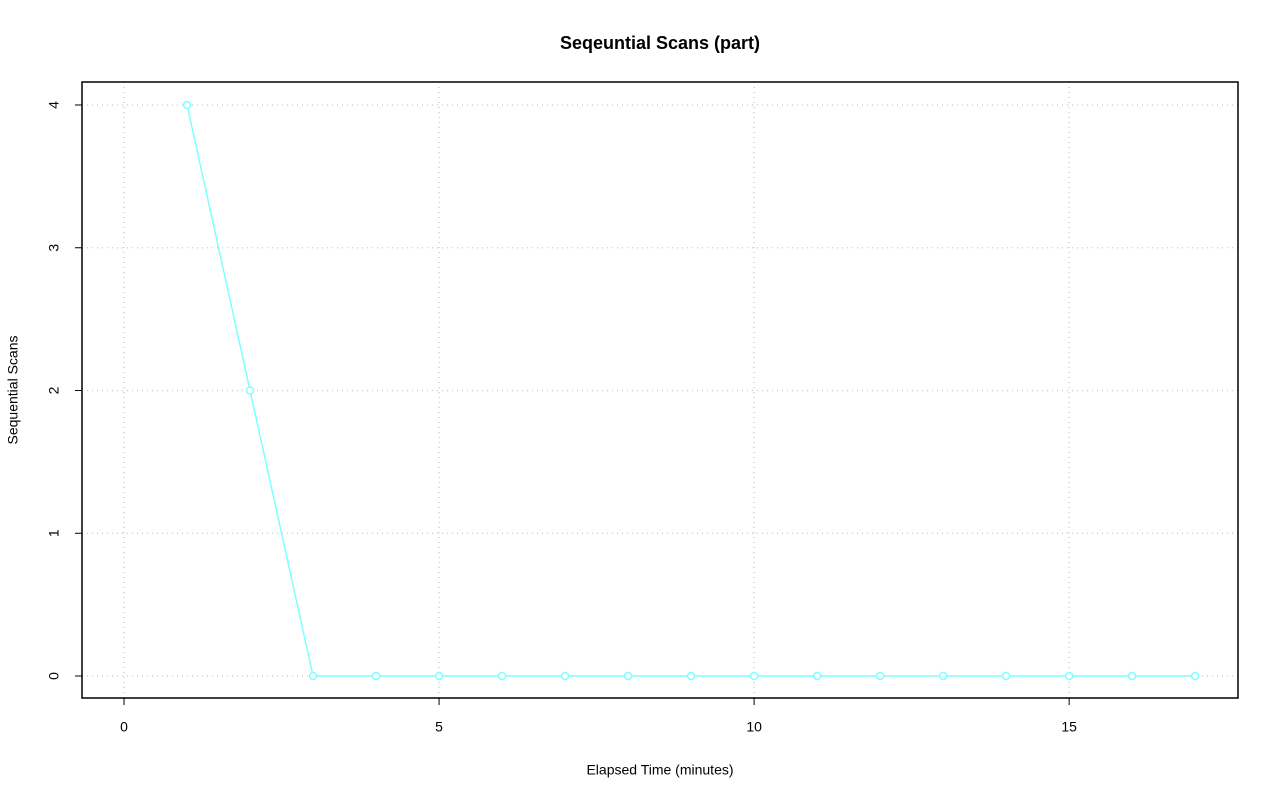  Describe the element at coordinates (1069, 727) in the screenshot. I see `x-tick-label: 15` at that location.